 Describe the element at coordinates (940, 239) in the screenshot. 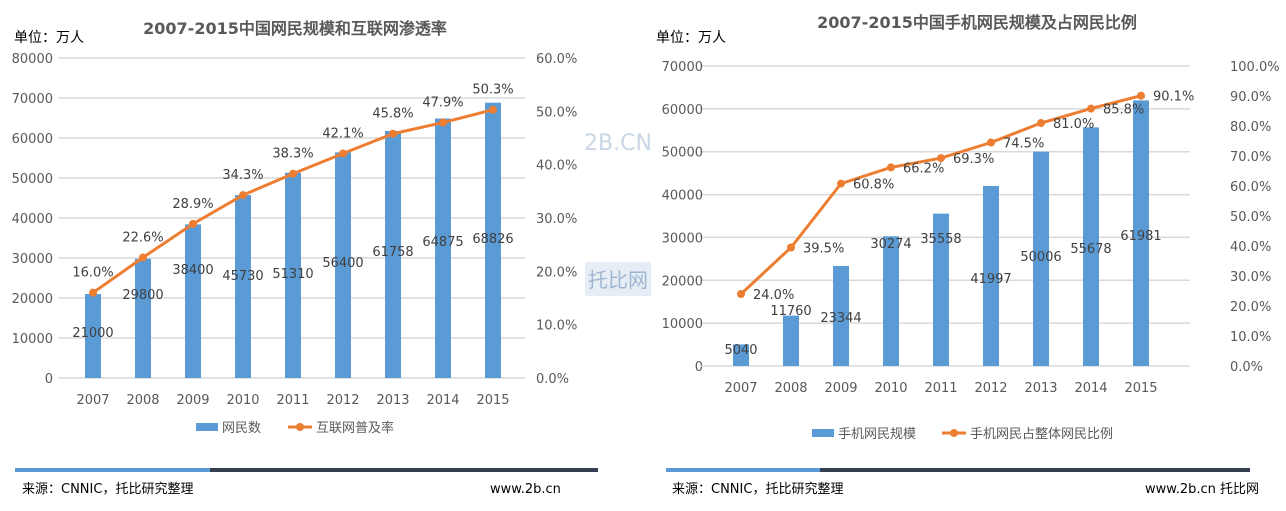

I see `bar-data-label: 35558` at that location.